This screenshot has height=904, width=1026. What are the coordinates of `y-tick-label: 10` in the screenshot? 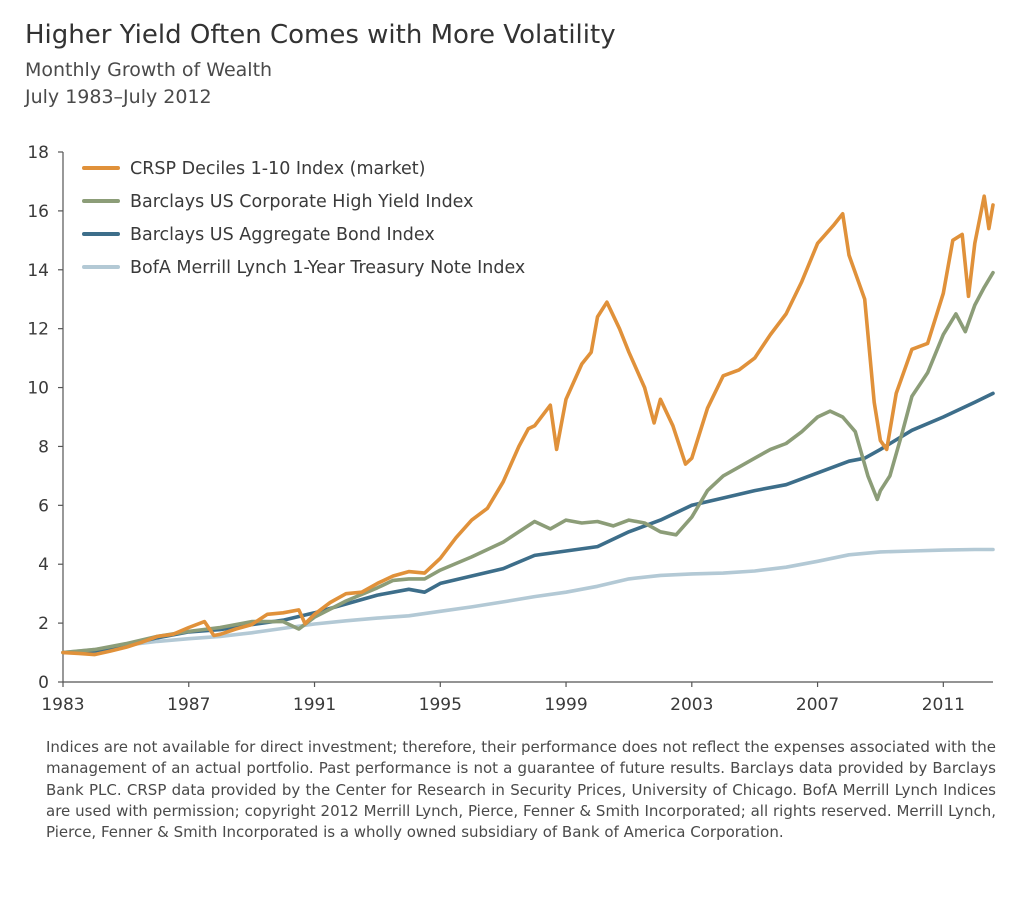 It's located at (38, 389).